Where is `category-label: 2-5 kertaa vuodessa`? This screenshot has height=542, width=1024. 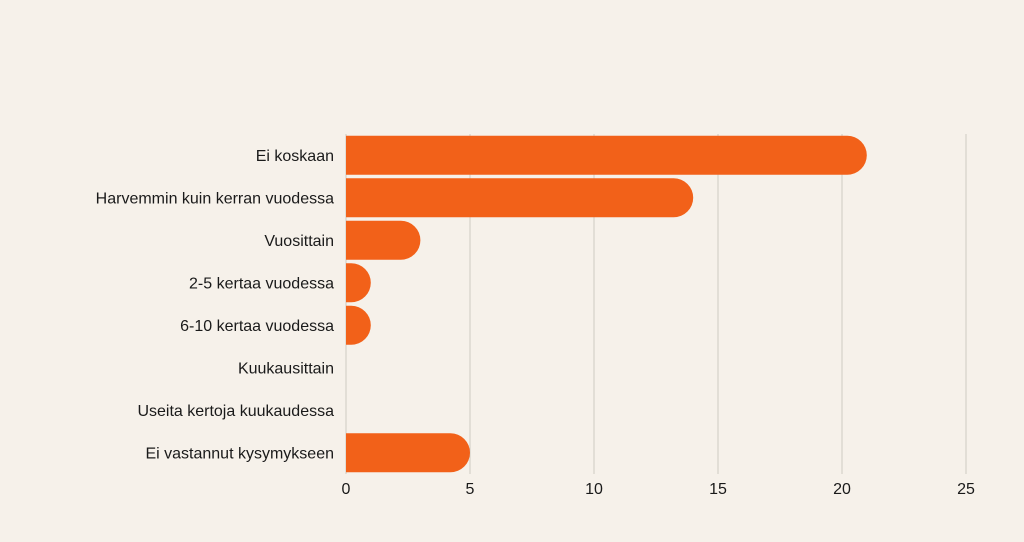
category-label: 2-5 kertaa vuodessa is located at coordinates (261, 283).